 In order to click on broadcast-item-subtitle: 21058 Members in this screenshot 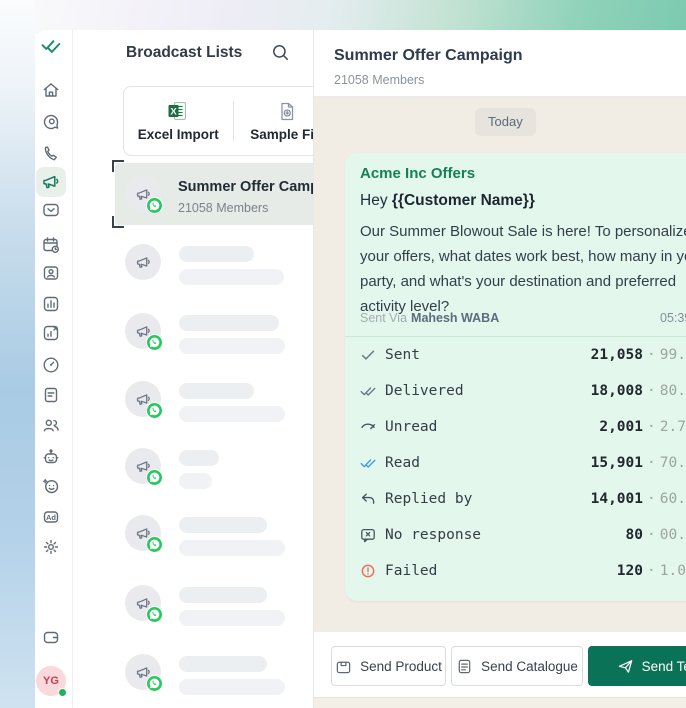, I will do `click(223, 208)`.